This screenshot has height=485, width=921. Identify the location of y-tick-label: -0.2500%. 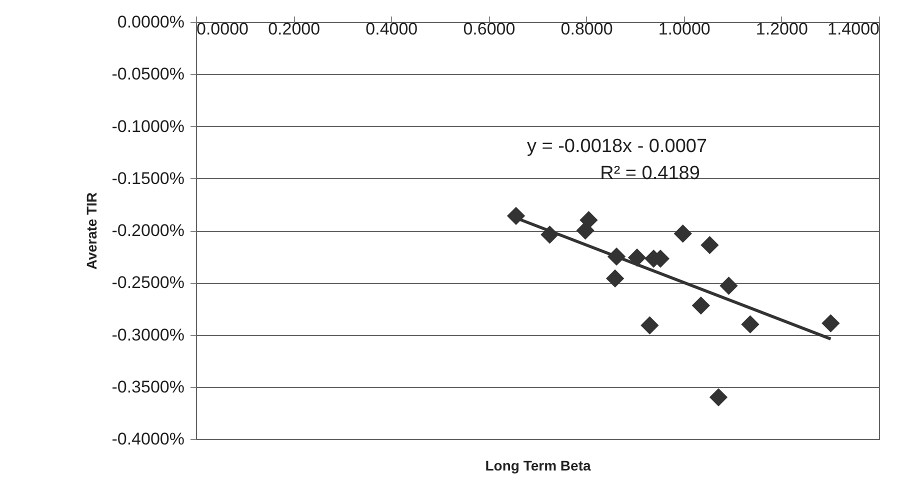
(148, 282).